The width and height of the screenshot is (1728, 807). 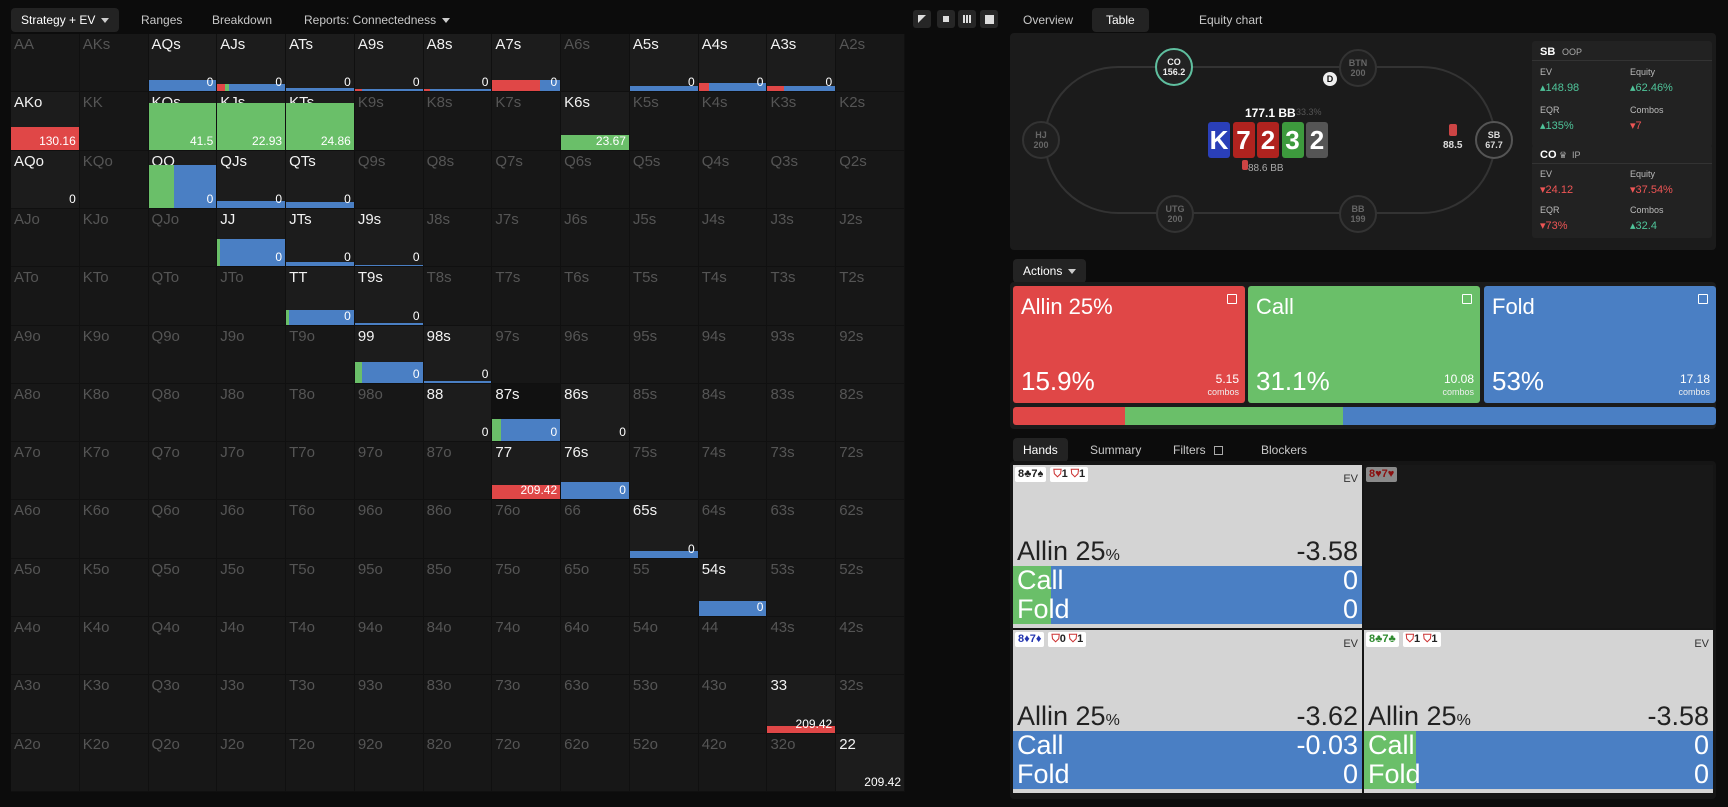 I want to click on hand-cell: 98o, so click(x=389, y=413).